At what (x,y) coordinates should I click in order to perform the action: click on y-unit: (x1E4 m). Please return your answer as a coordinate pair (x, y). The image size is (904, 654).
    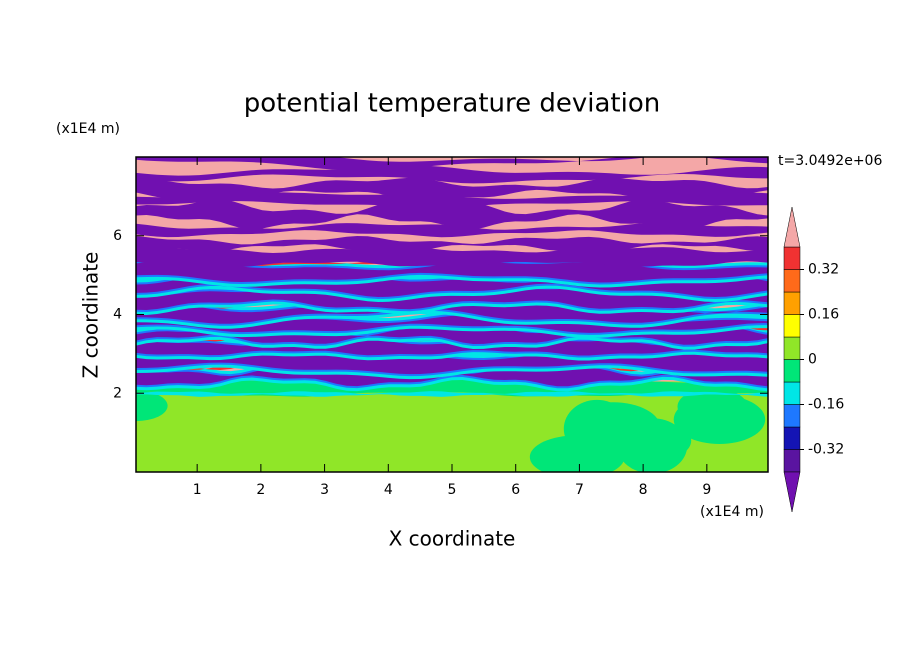
    Looking at the image, I should click on (88, 129).